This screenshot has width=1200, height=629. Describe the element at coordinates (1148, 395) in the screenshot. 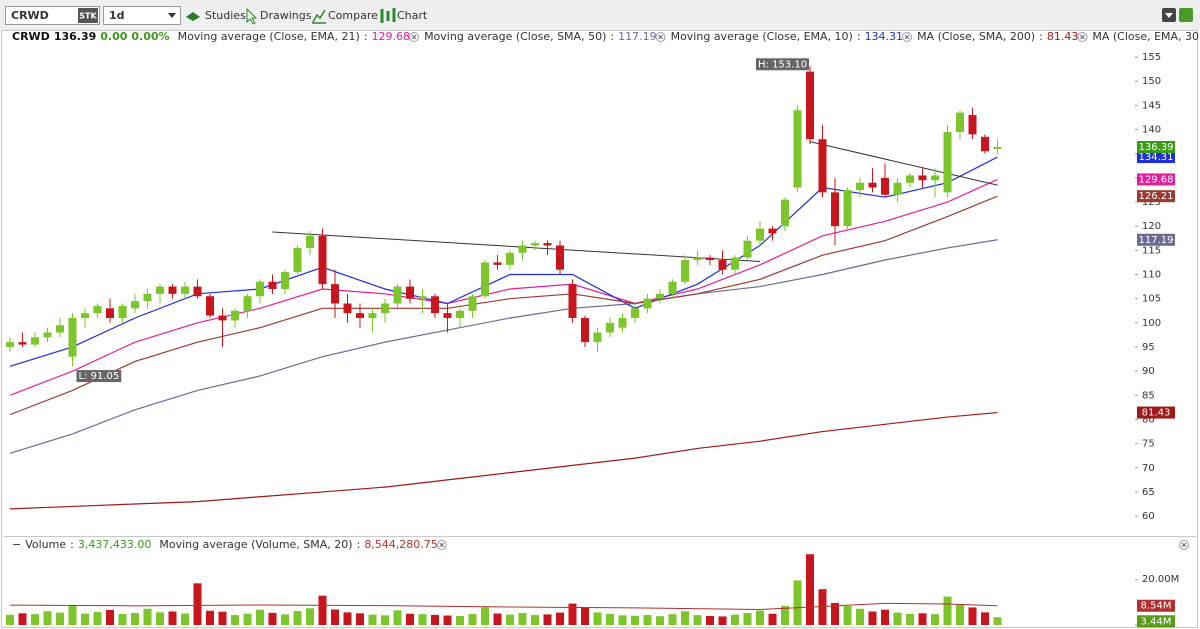

I see `y-tick-label: 85` at that location.